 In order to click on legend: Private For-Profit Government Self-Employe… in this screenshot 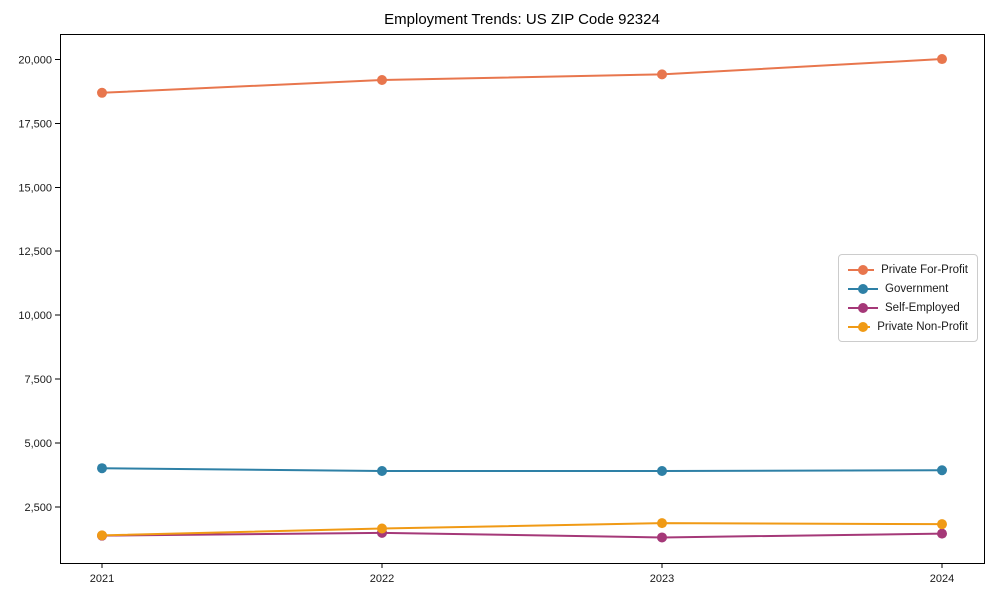, I will do `click(908, 298)`.